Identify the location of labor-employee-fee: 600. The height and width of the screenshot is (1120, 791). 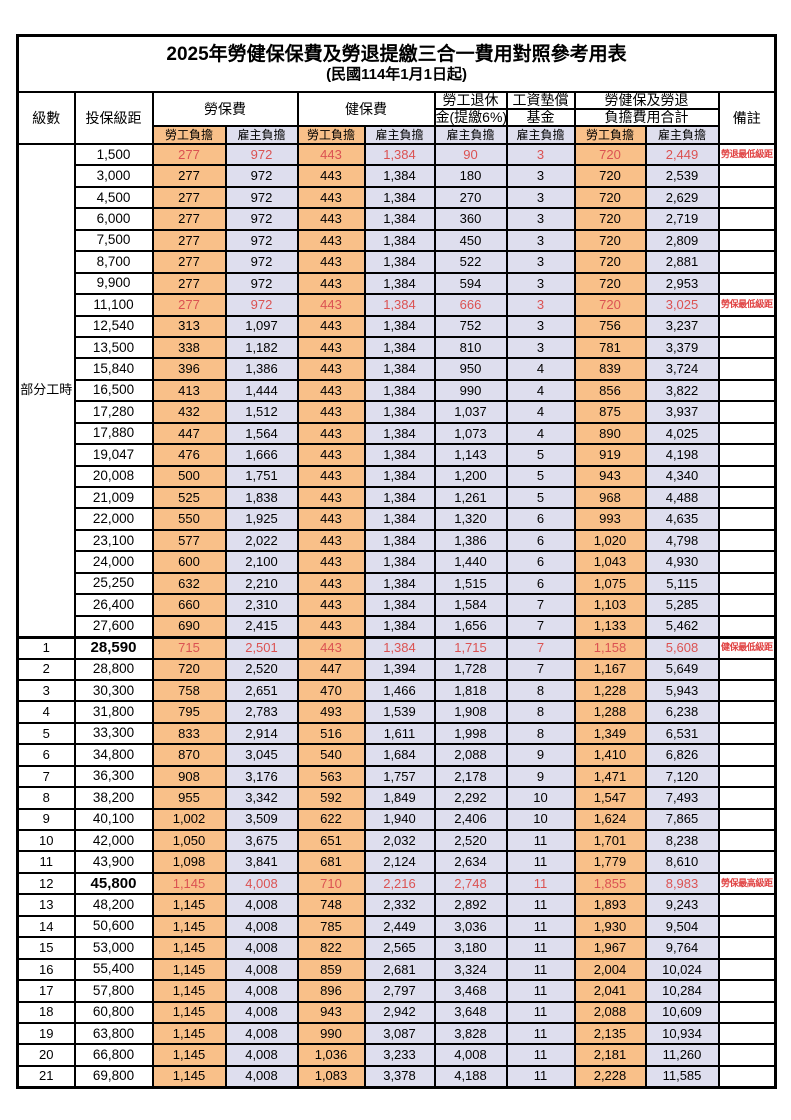
(189, 562).